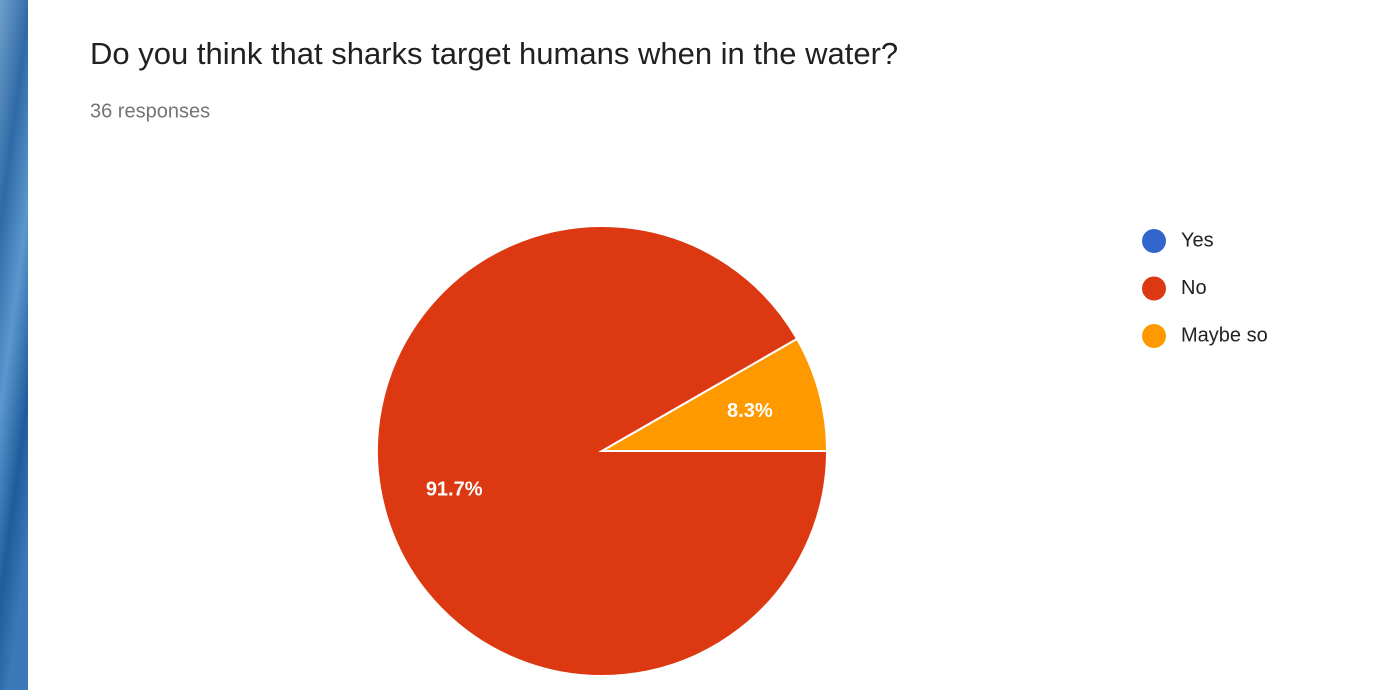  Describe the element at coordinates (14, 345) in the screenshot. I see `background-strip` at that location.